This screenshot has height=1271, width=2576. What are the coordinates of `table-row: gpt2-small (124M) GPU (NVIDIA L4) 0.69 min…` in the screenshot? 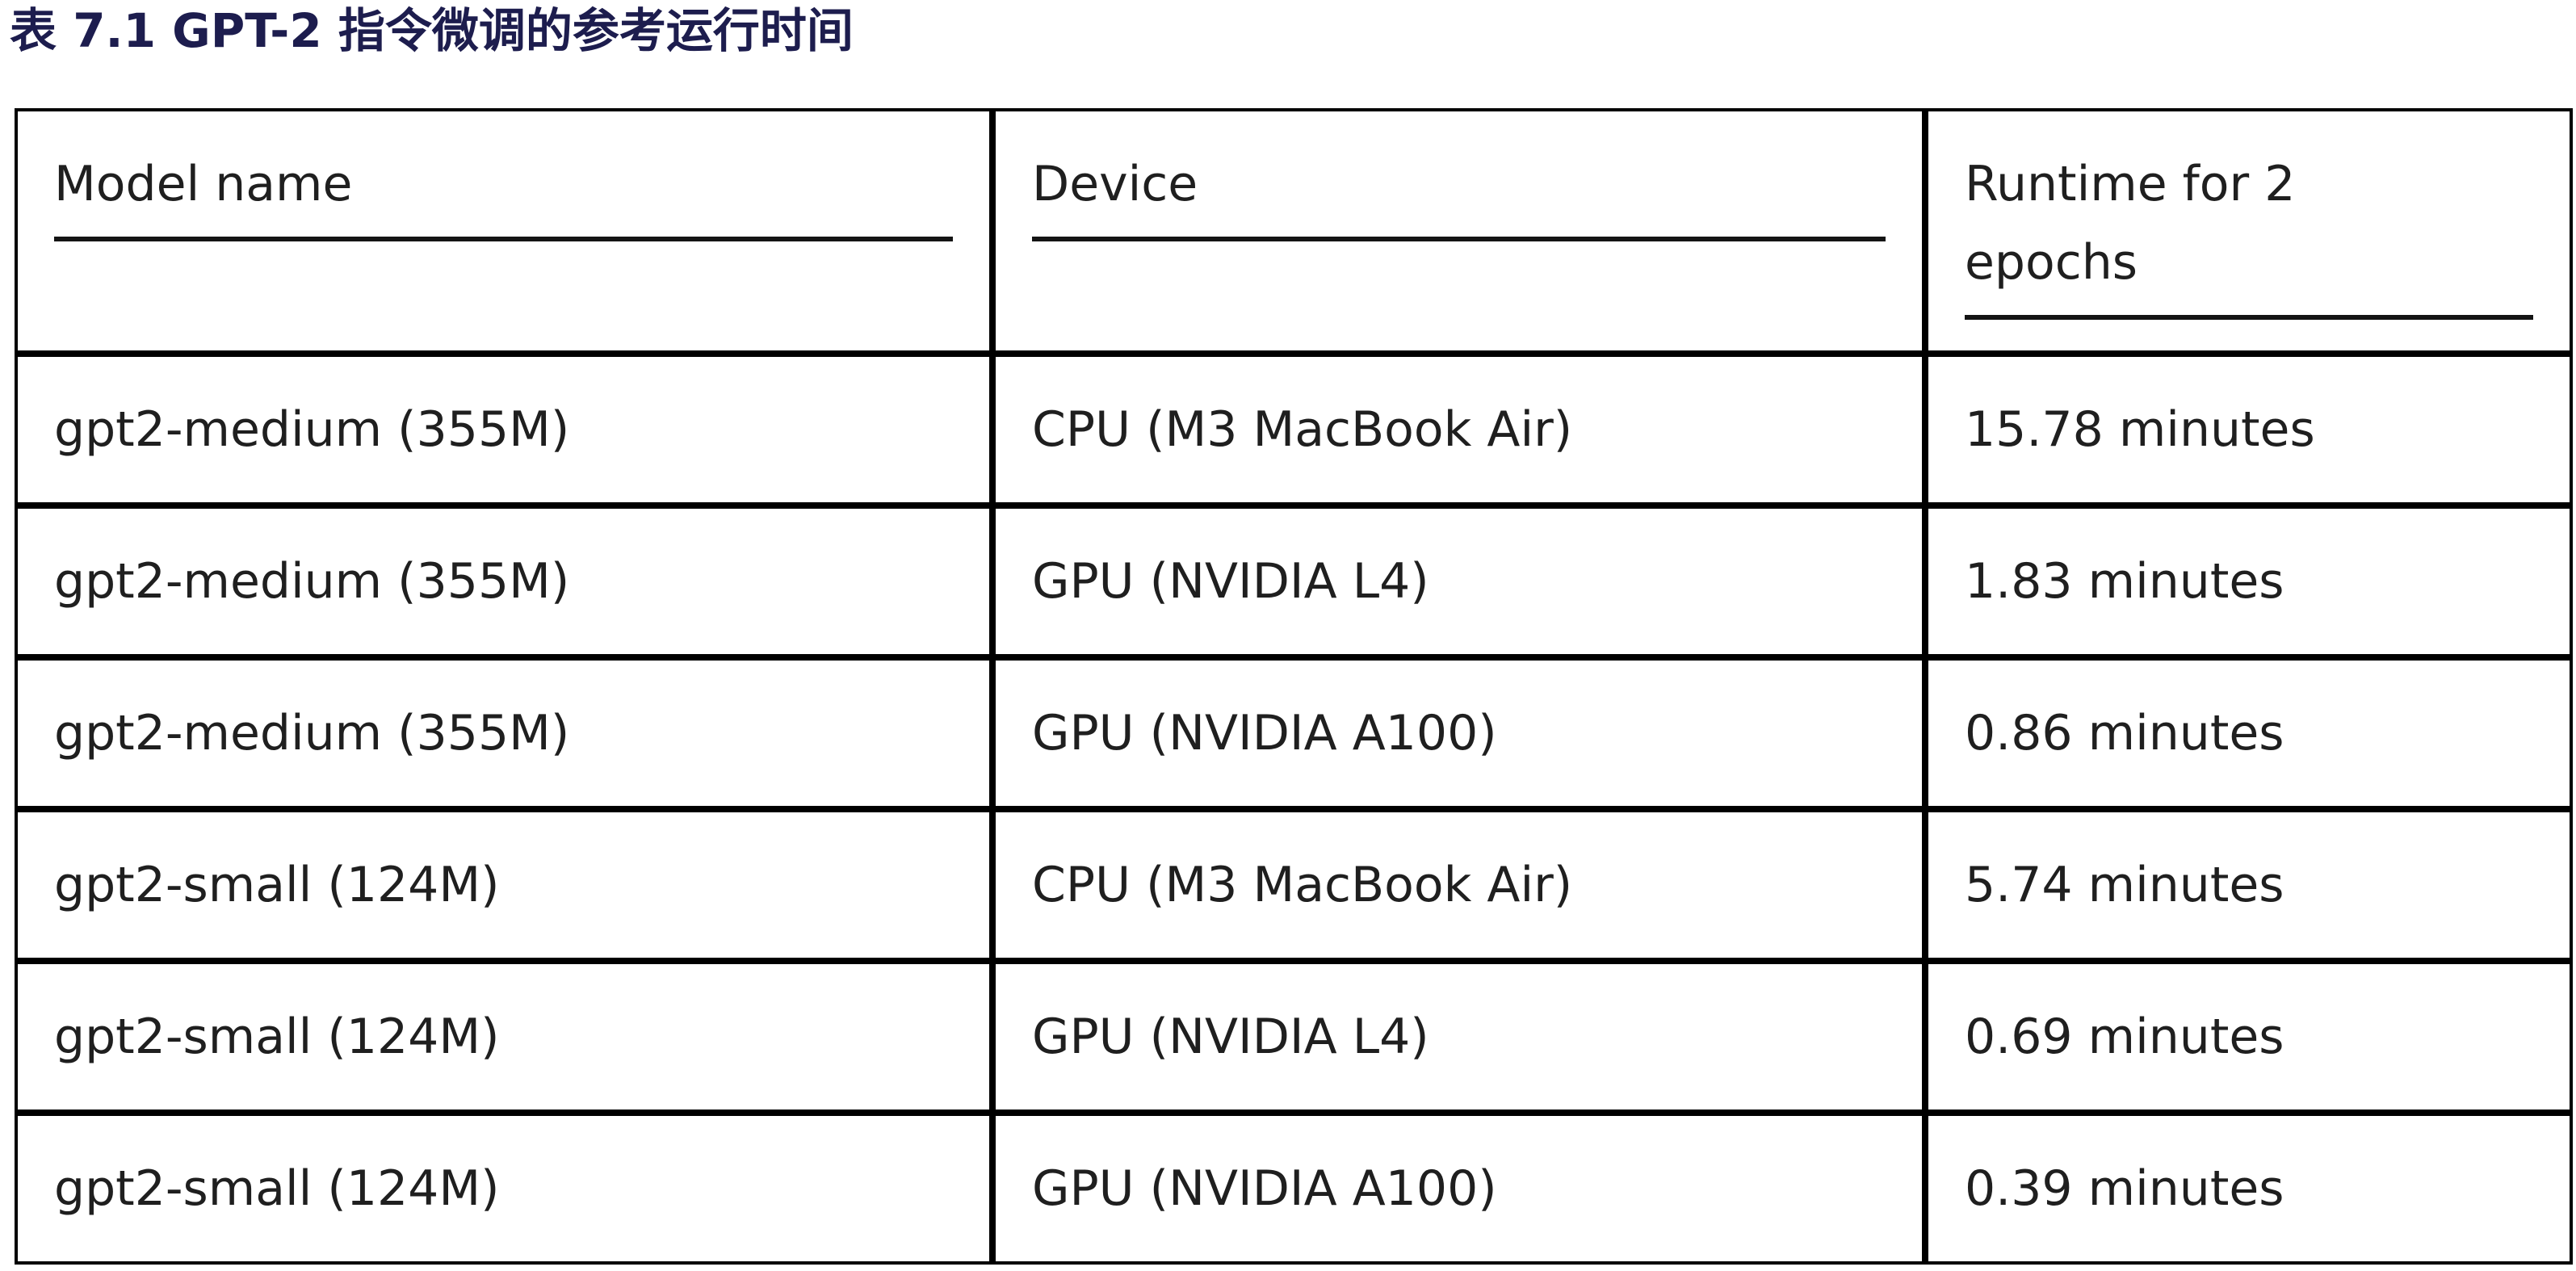 It's located at (1294, 1037).